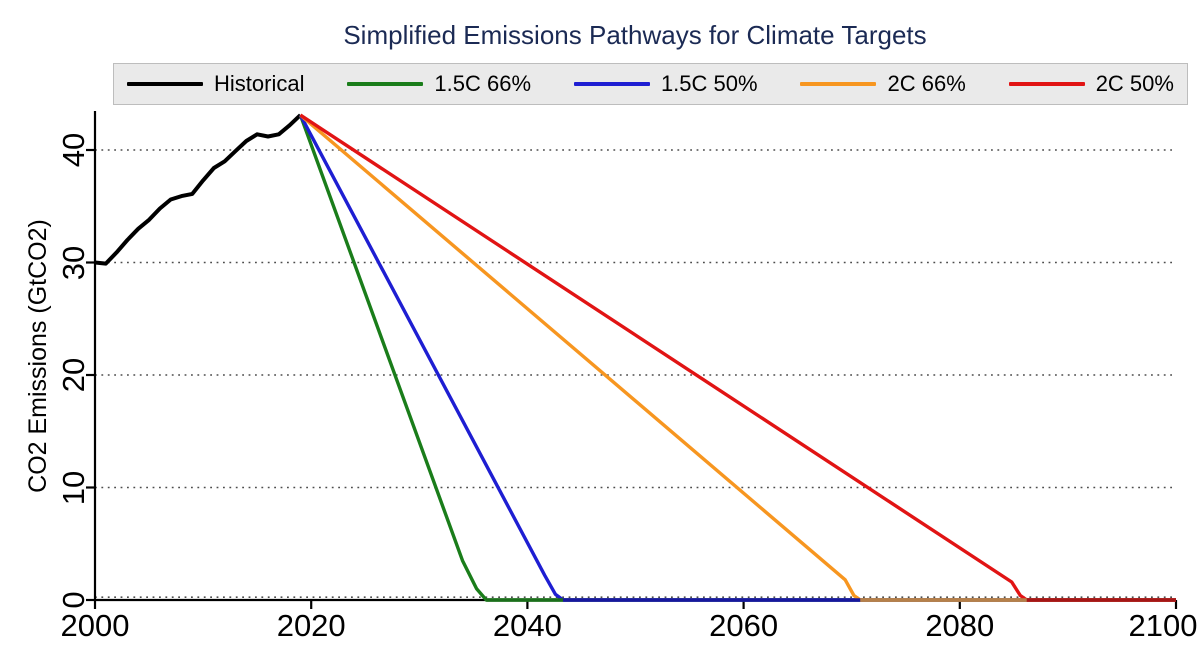  Describe the element at coordinates (1091, 84) in the screenshot. I see `legend-entry-2c-50-: 2C 50%` at that location.